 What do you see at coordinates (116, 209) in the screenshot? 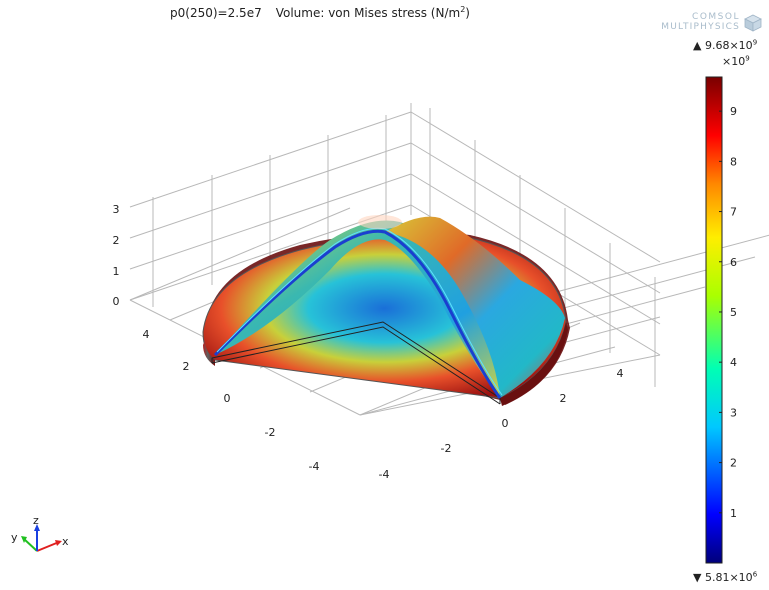
I see `z-tick-label: 3` at bounding box center [116, 209].